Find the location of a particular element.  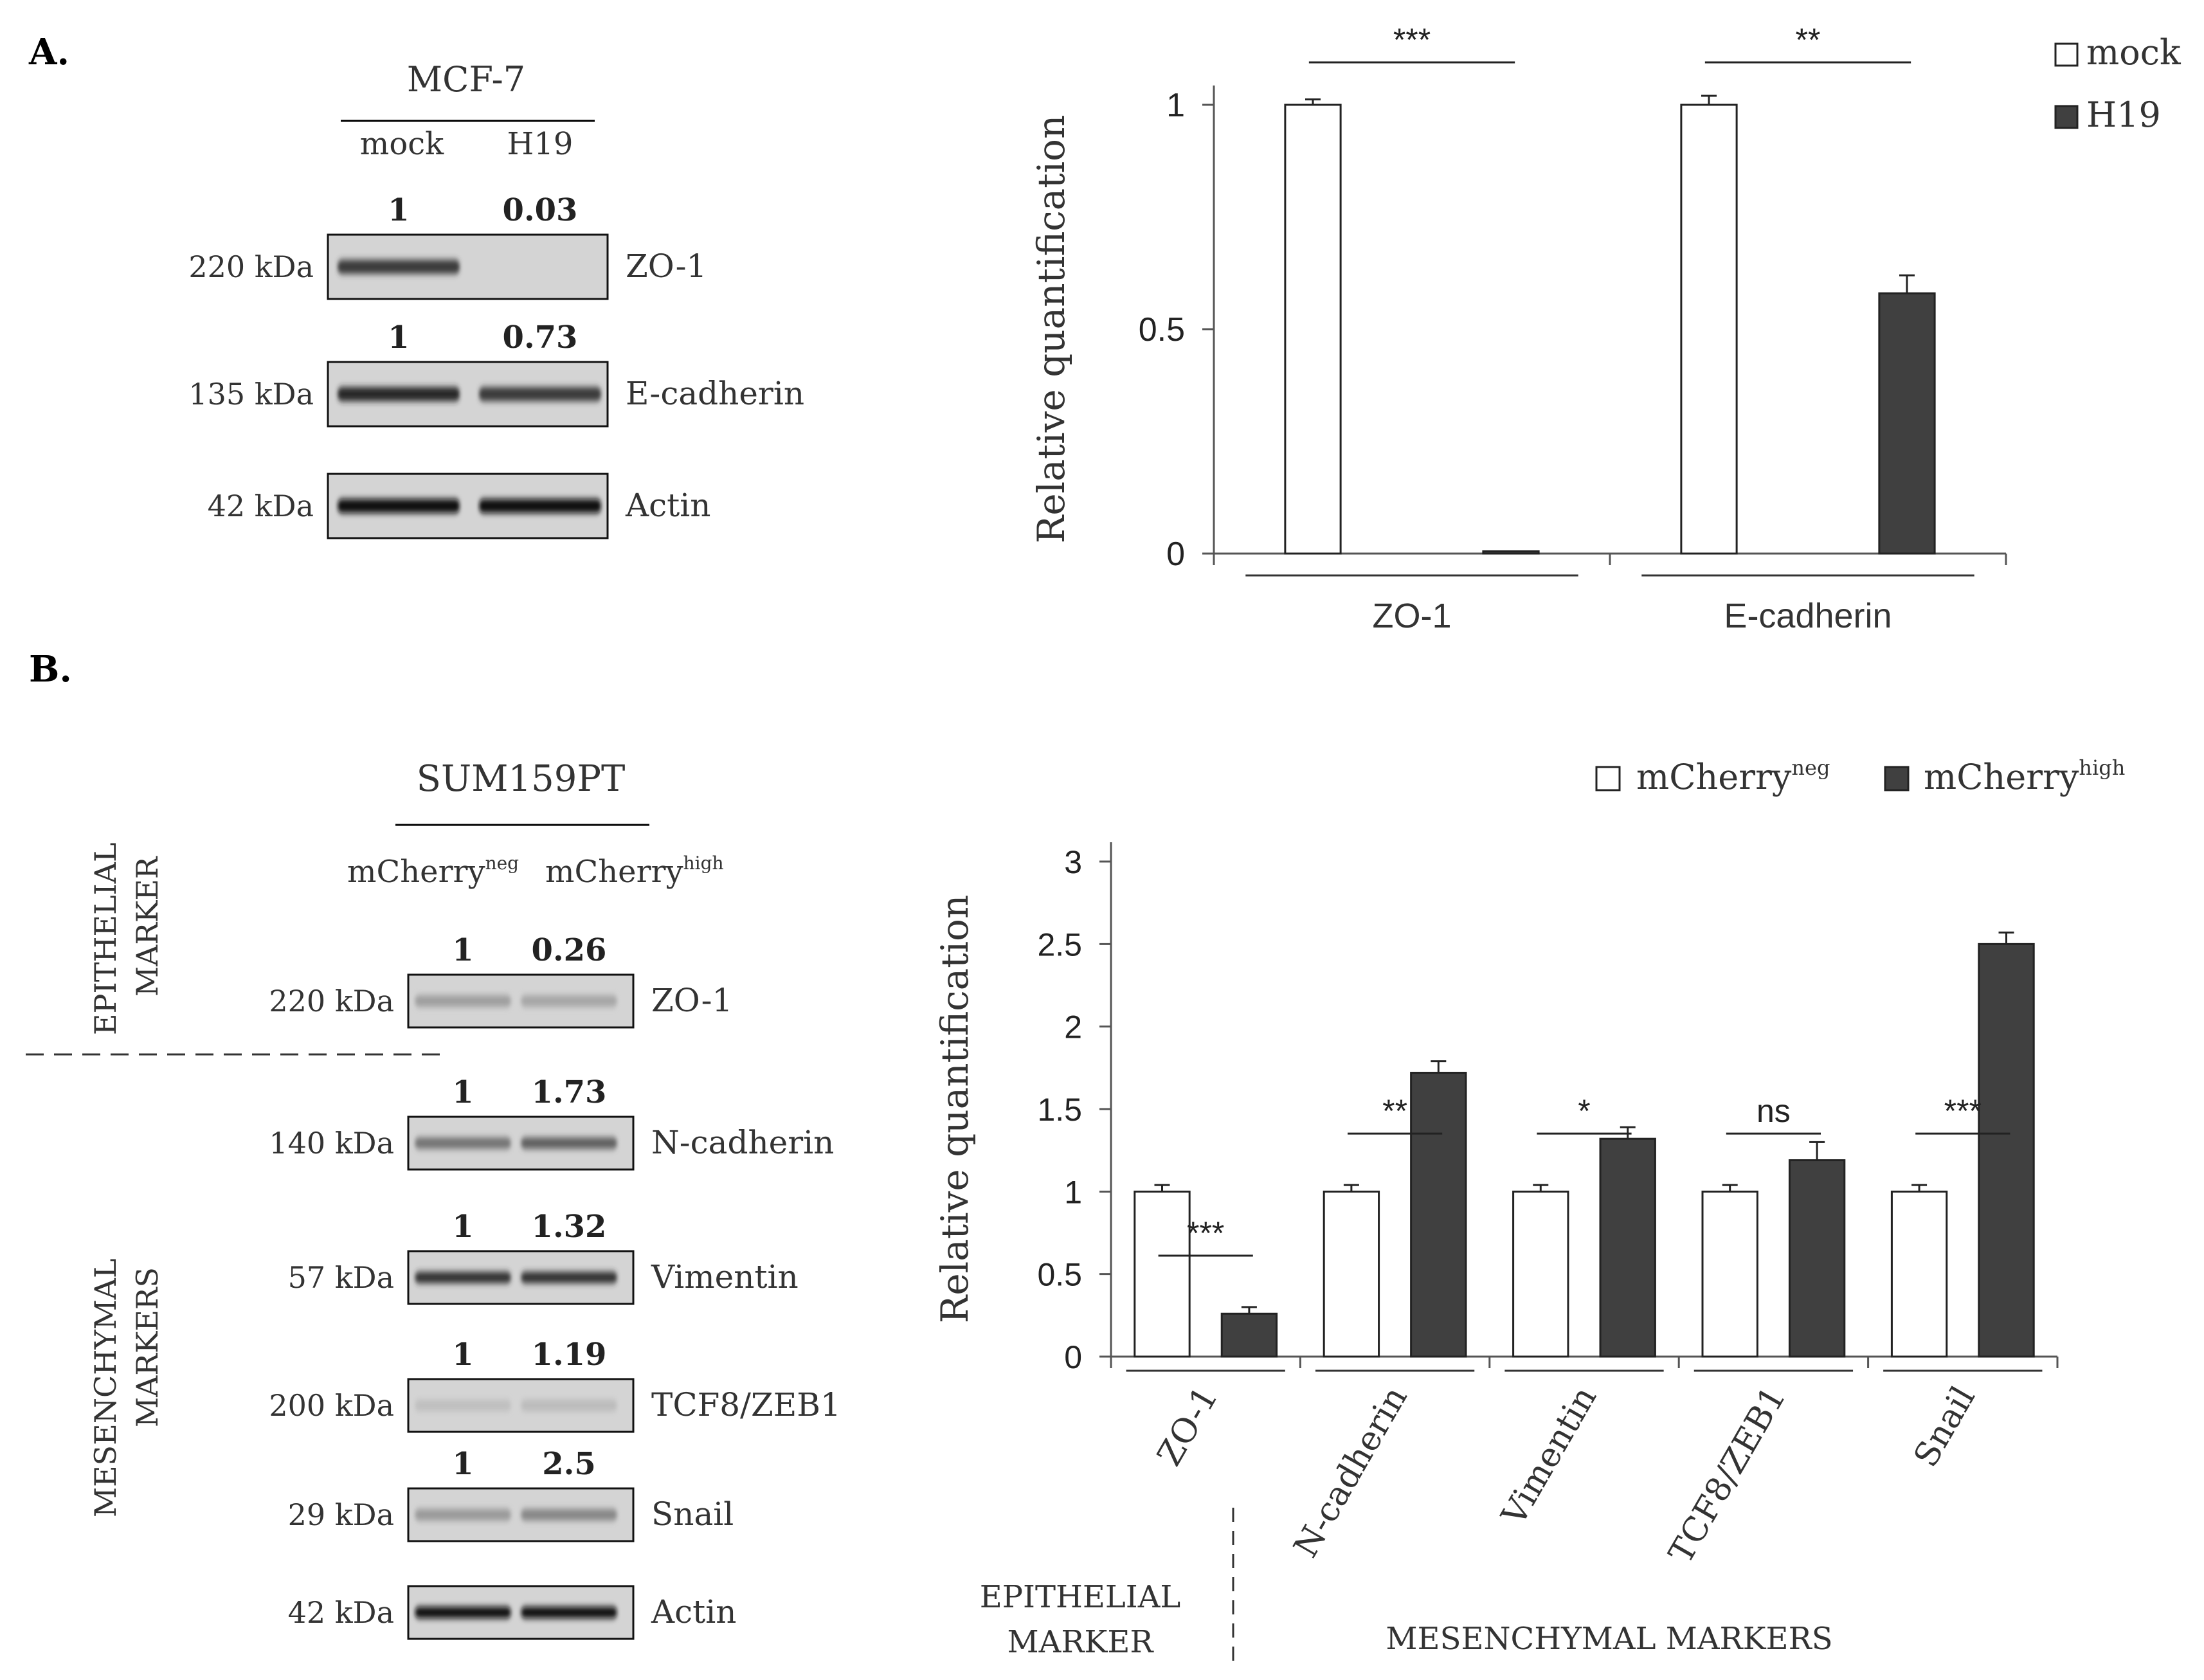

y-axis-label: Relative quantification is located at coordinates (1051, 330).